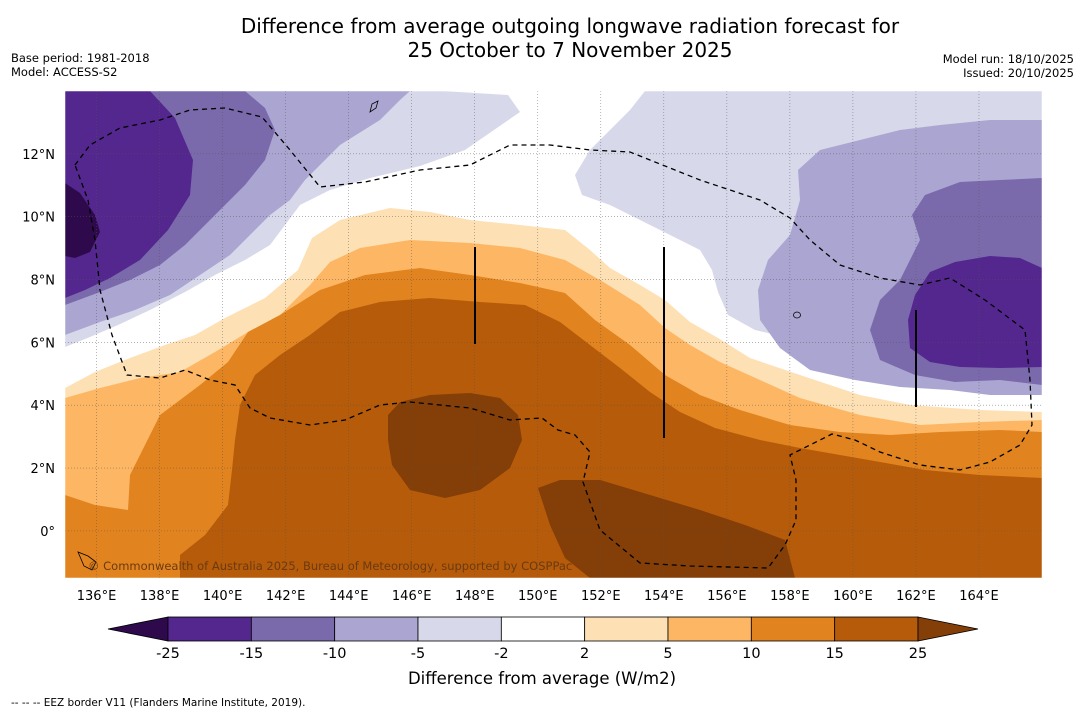 The height and width of the screenshot is (717, 1085). I want to click on colorbar-tick-label: 2, so click(584, 654).